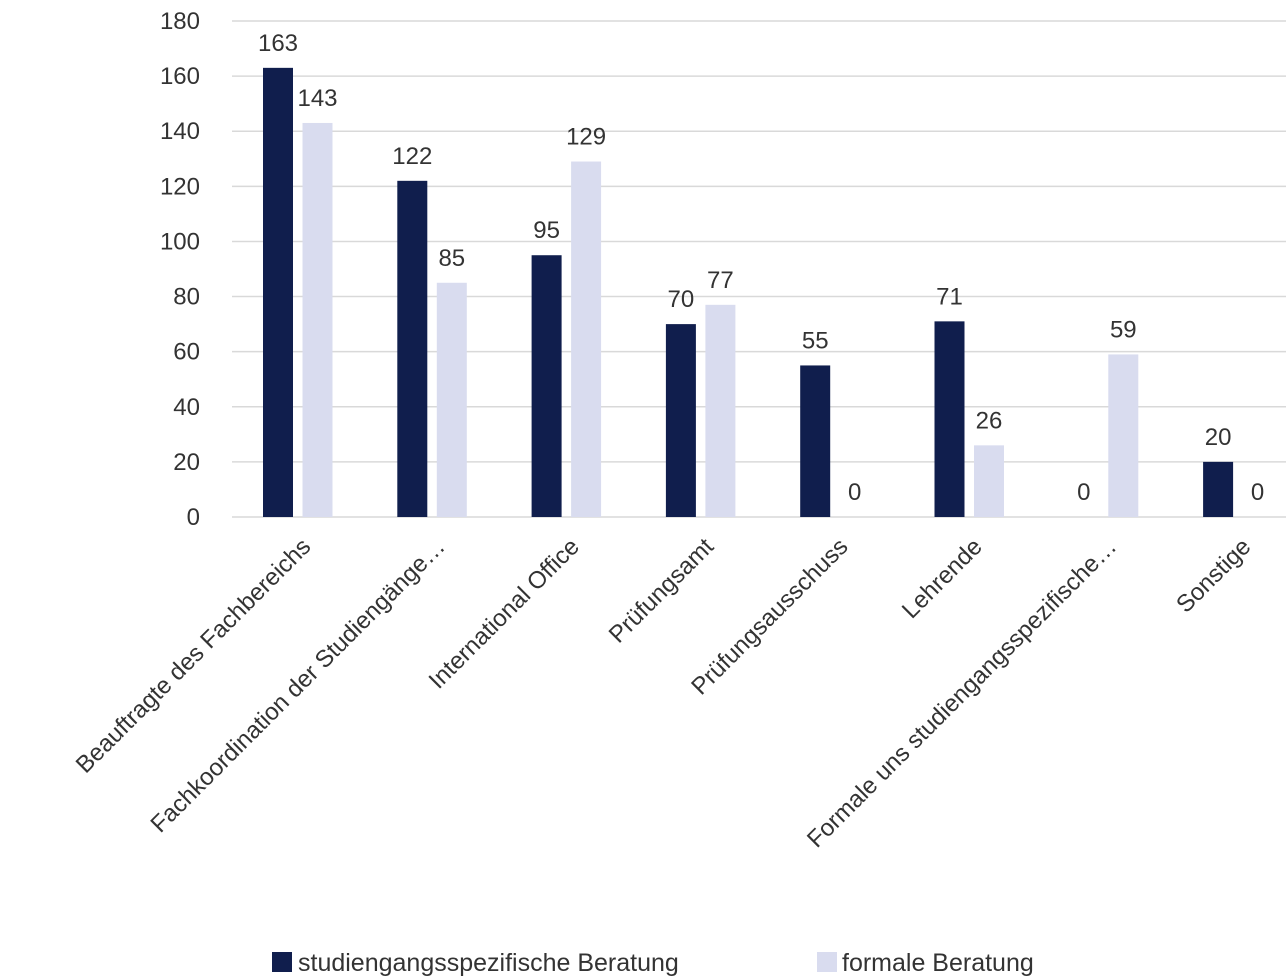 The height and width of the screenshot is (979, 1286). Describe the element at coordinates (193, 517) in the screenshot. I see `y-tick-label: 0` at that location.